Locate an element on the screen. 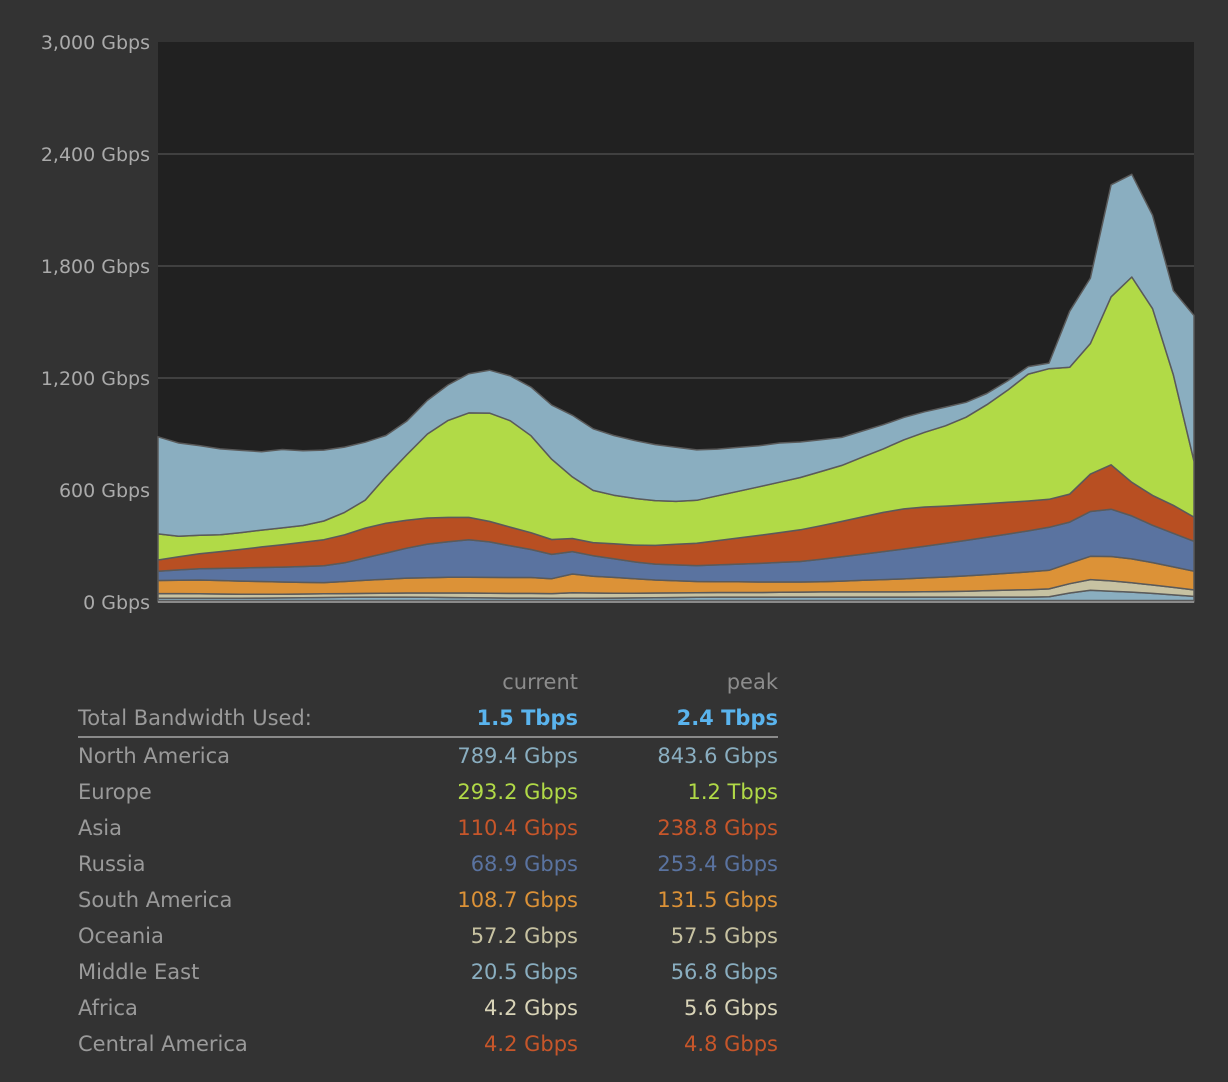 This screenshot has width=1228, height=1082. region-peak: 253.4 Gbps is located at coordinates (717, 864).